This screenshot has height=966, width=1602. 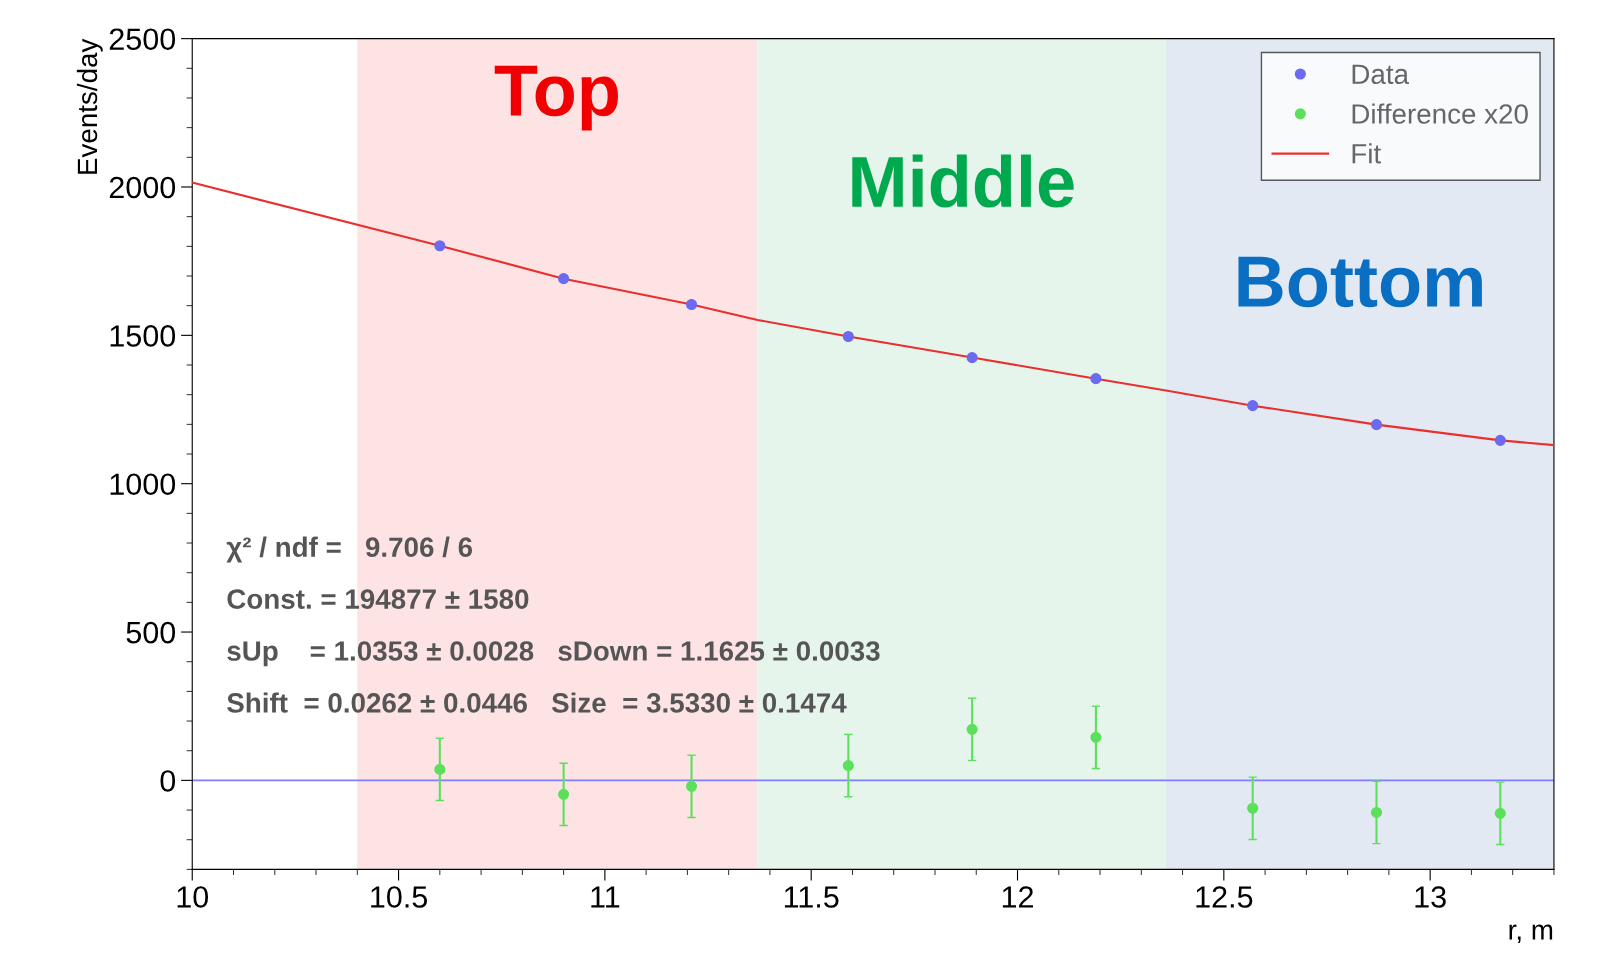 What do you see at coordinates (963, 181) in the screenshot?
I see `band-label: Middle` at bounding box center [963, 181].